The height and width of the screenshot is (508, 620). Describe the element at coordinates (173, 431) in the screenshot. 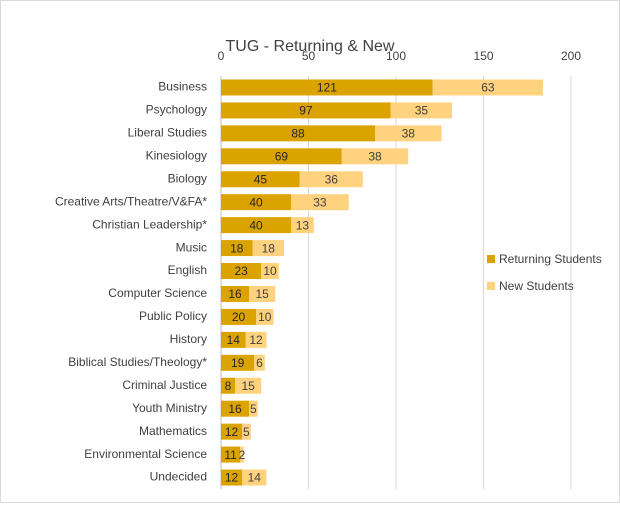

I see `y-tick-label: Mathematics` at that location.